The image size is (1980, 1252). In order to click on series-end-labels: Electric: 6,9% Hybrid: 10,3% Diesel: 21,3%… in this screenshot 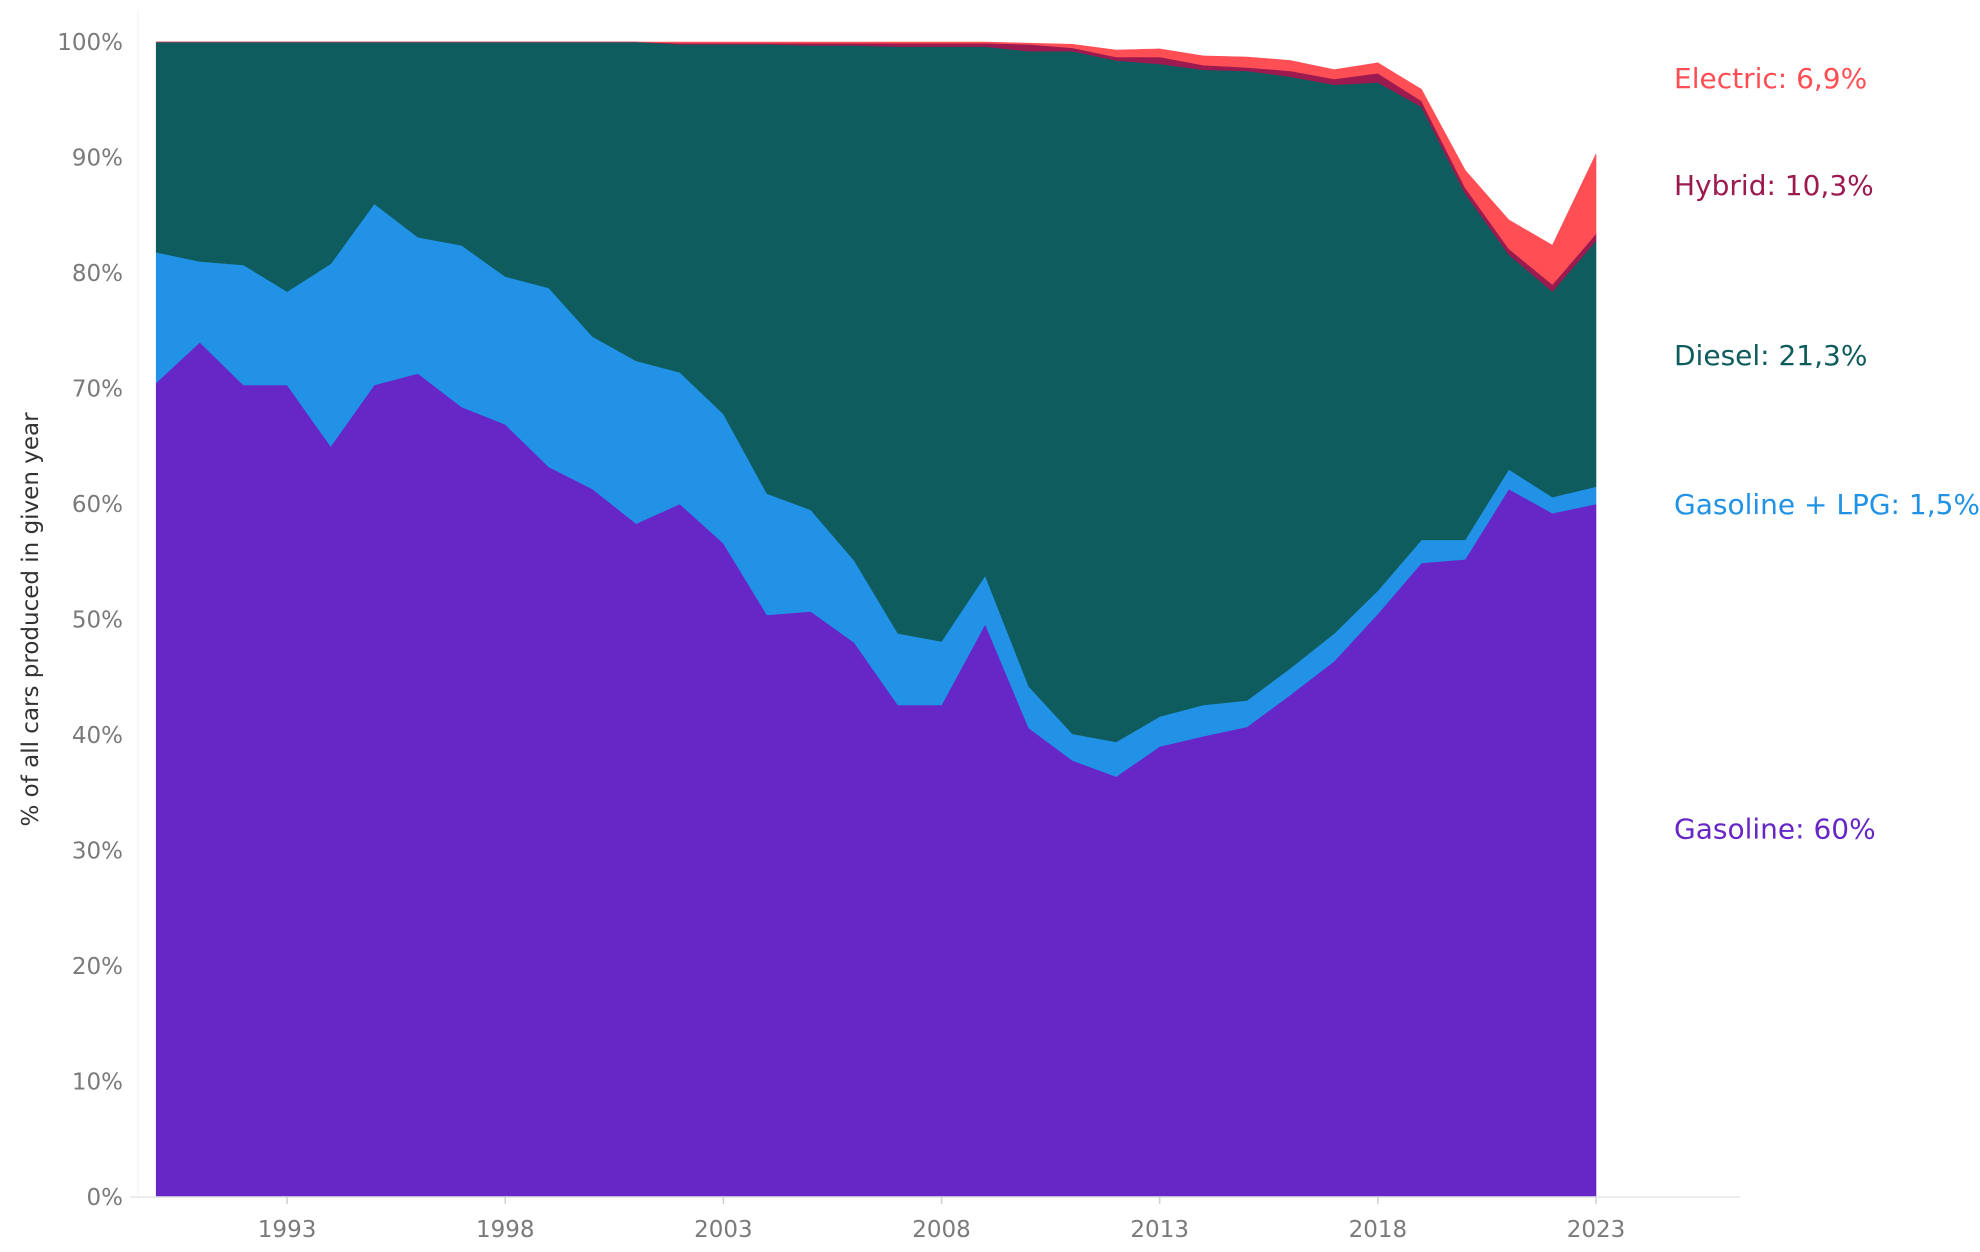, I will do `click(1827, 454)`.